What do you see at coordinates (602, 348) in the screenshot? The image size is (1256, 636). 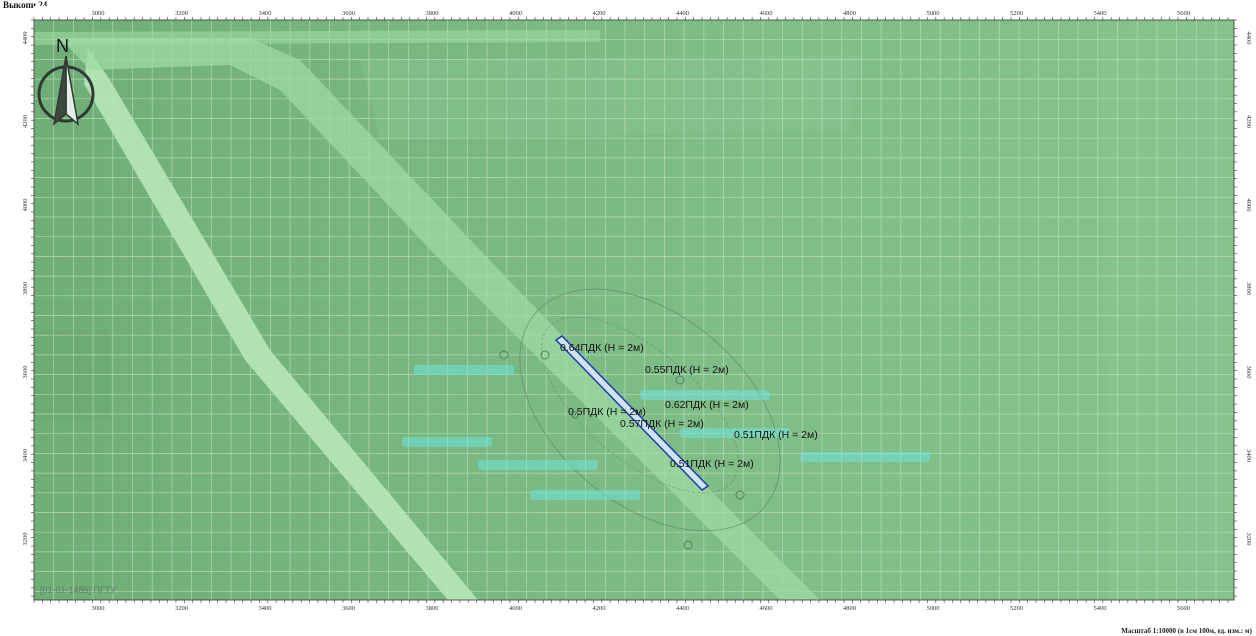 I see `conc-label: 0.64ПДК (H = 2м)` at bounding box center [602, 348].